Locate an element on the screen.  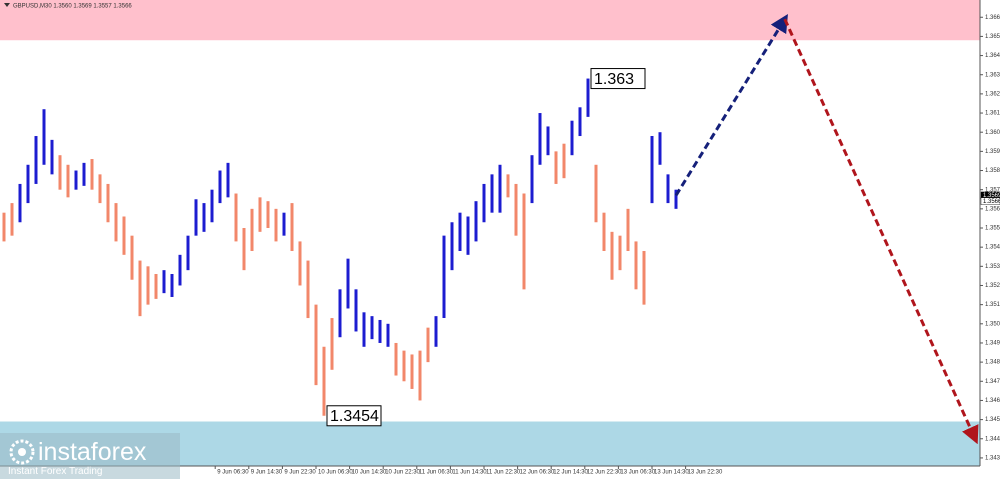
annotation: 1.363 is located at coordinates (614, 79).